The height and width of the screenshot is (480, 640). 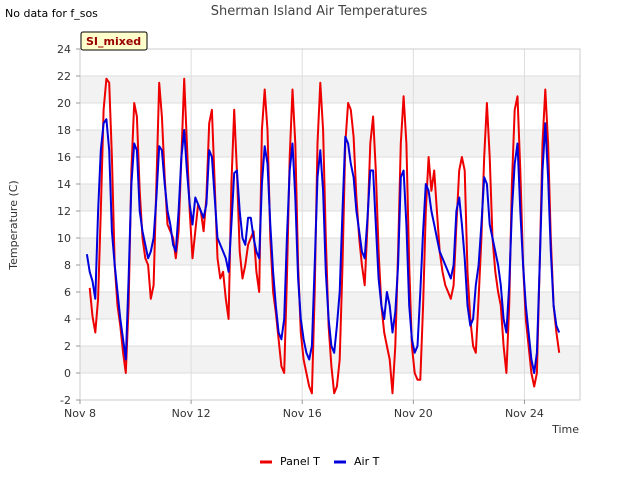 What do you see at coordinates (319, 11) in the screenshot?
I see `chart-title: Sherman Island Air Temperatures` at bounding box center [319, 11].